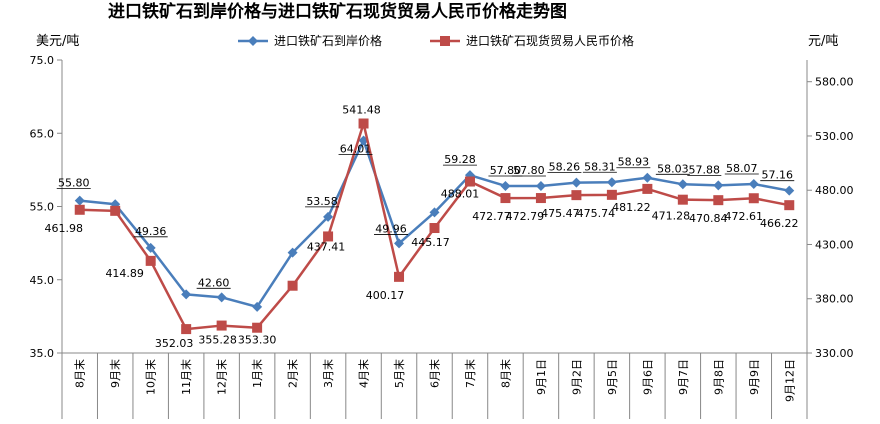 Image resolution: width=880 pixels, height=424 pixels. Describe the element at coordinates (789, 380) in the screenshot. I see `x-tick-label: 9月12日` at that location.